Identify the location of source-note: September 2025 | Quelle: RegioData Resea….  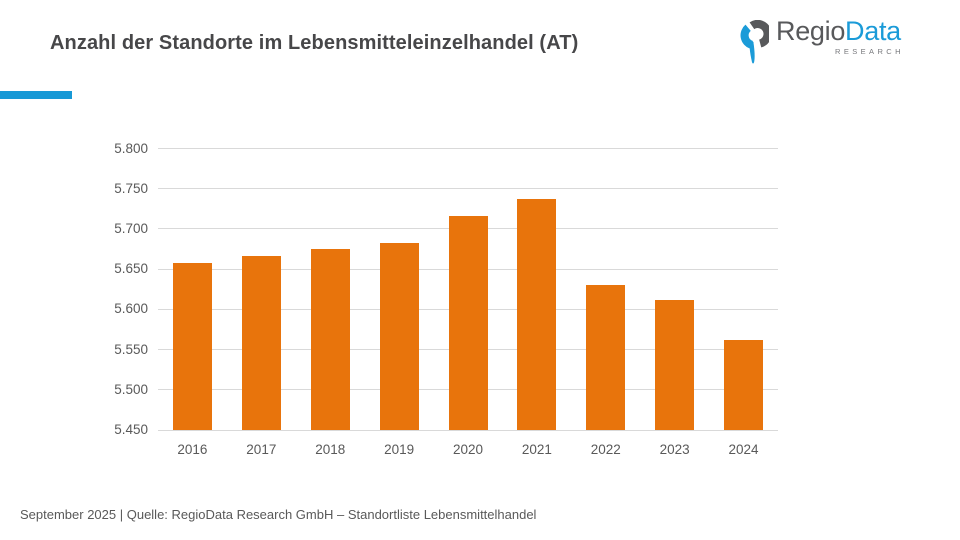
(278, 514).